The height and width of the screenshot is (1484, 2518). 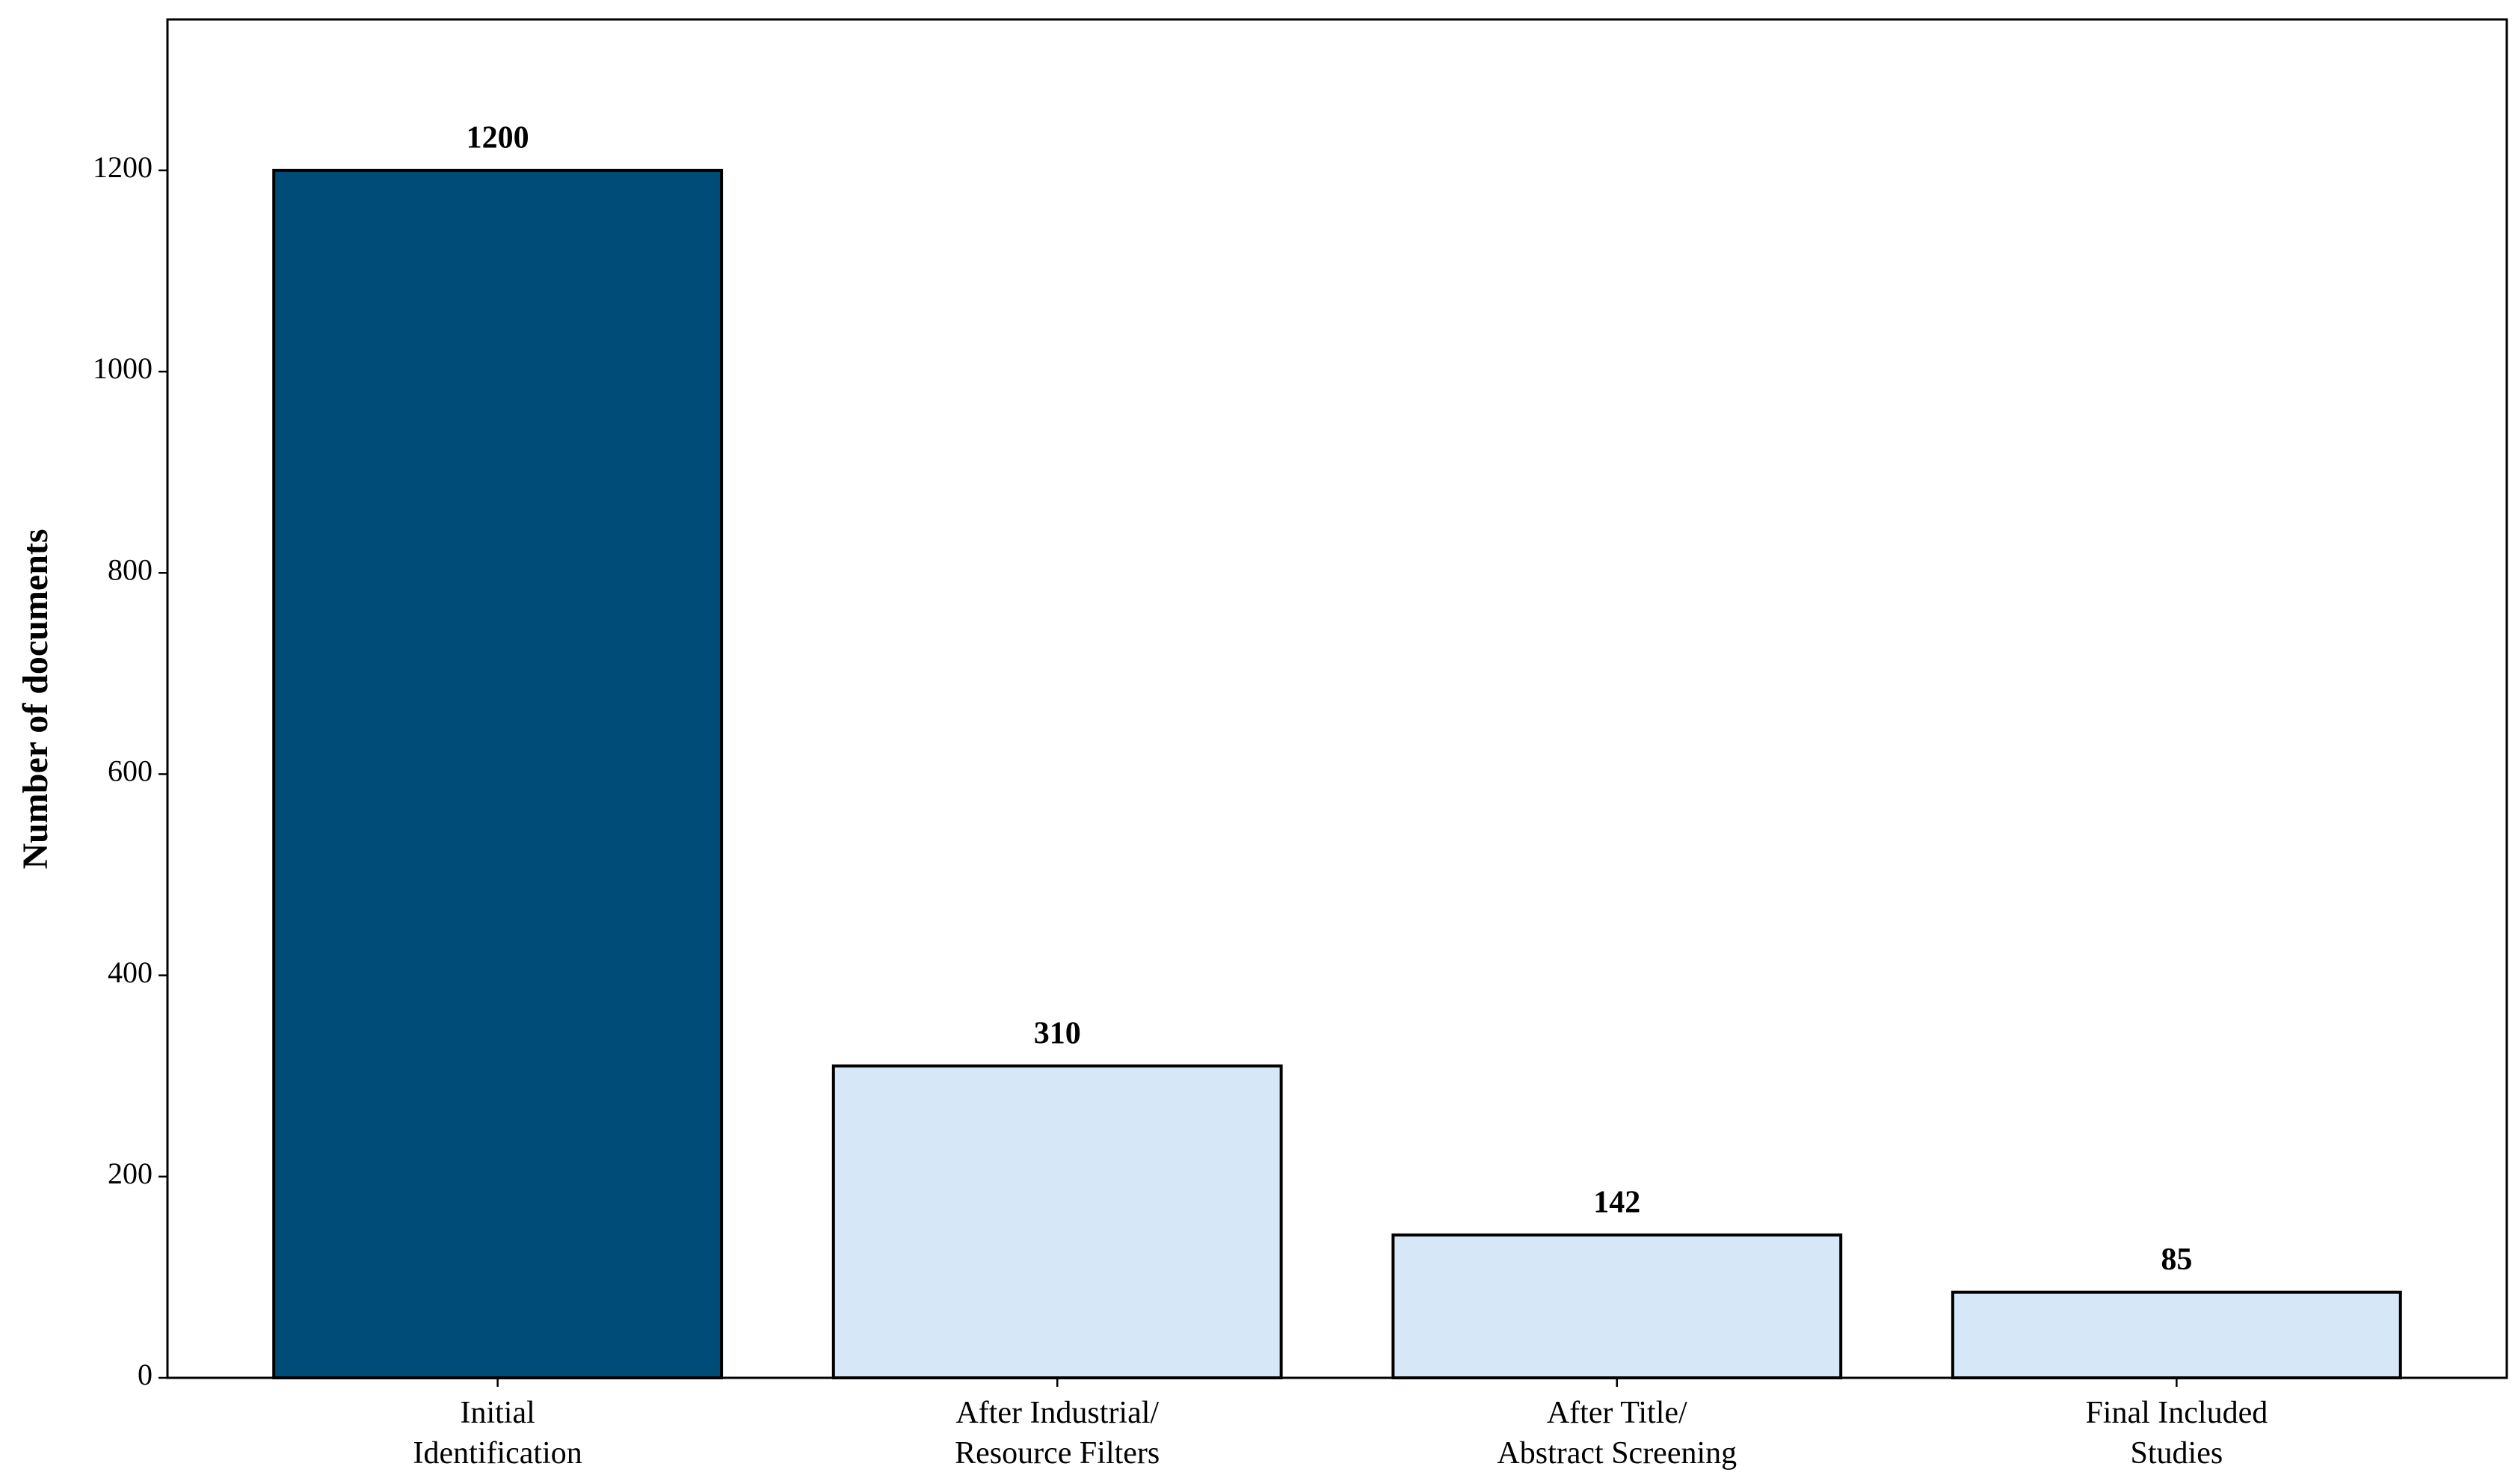 What do you see at coordinates (130, 1173) in the screenshot?
I see `y-tick-label: 200` at bounding box center [130, 1173].